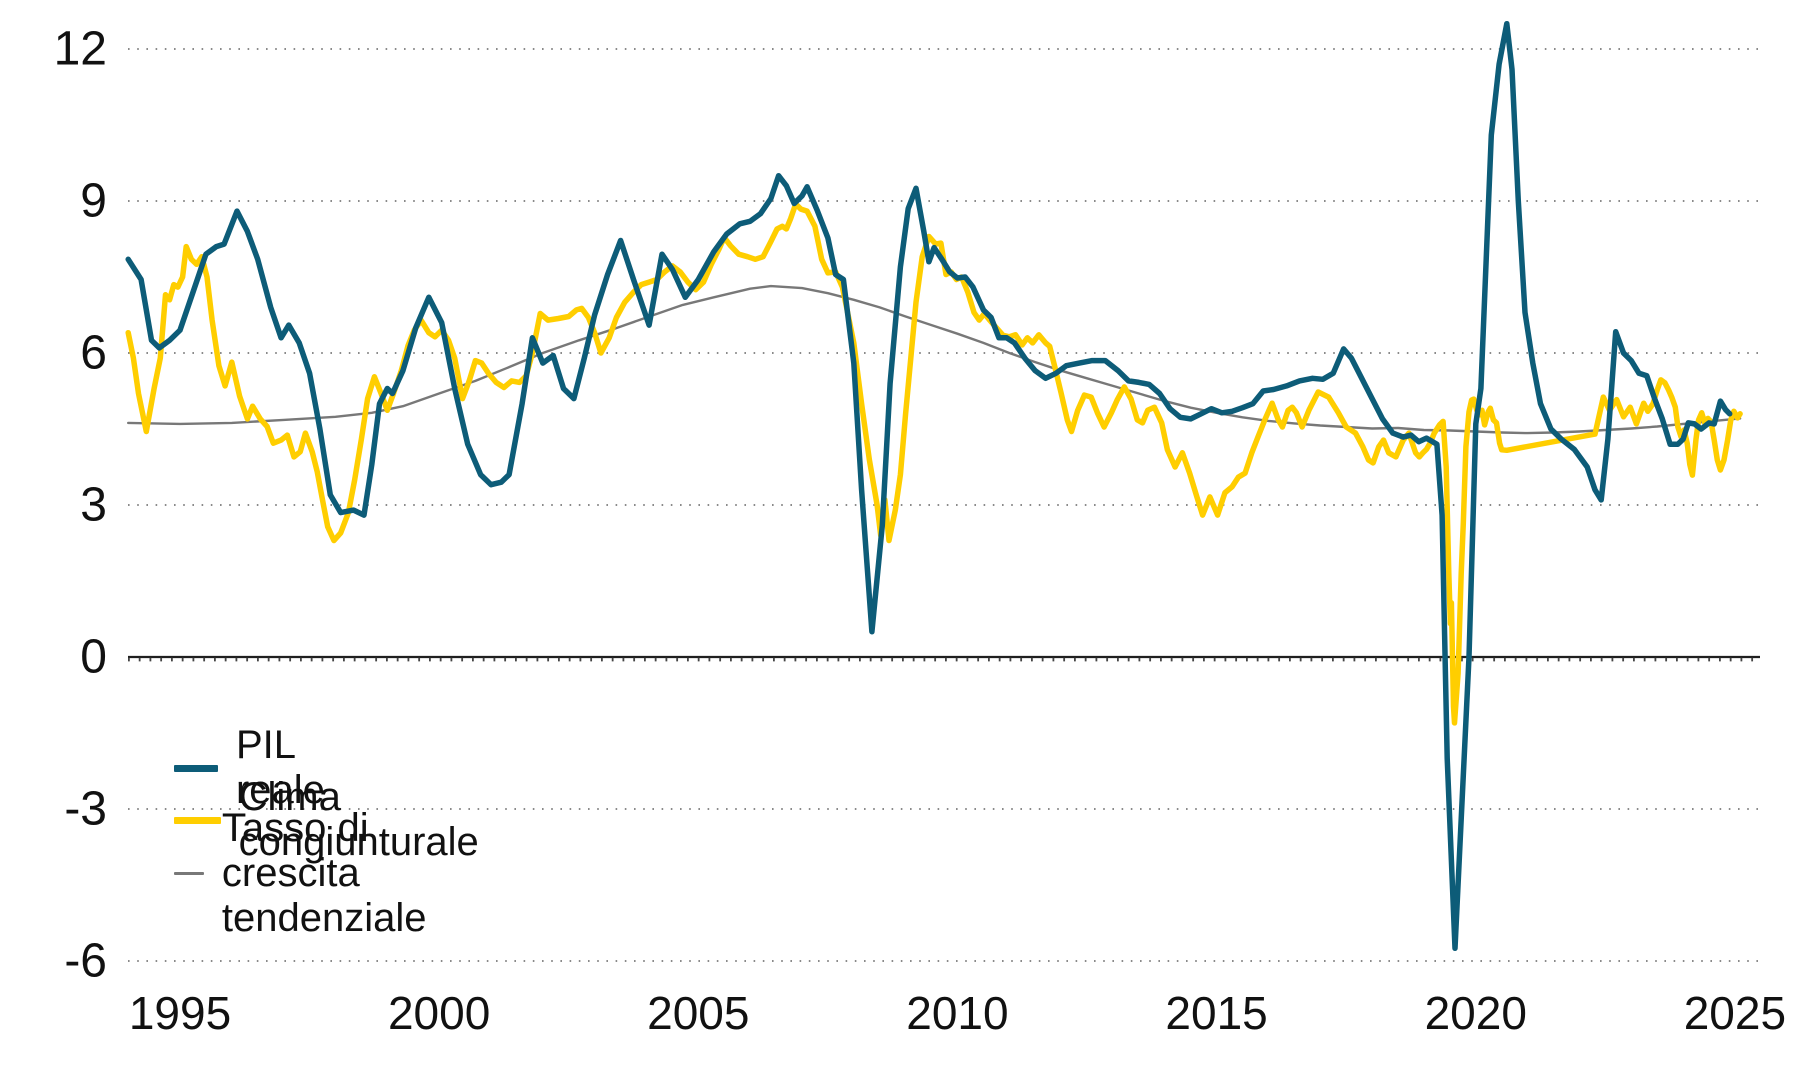 This screenshot has width=1800, height=1080. What do you see at coordinates (358, 819) in the screenshot?
I see `legend-label-clima-congiunturale: Clima congiunturale` at bounding box center [358, 819].